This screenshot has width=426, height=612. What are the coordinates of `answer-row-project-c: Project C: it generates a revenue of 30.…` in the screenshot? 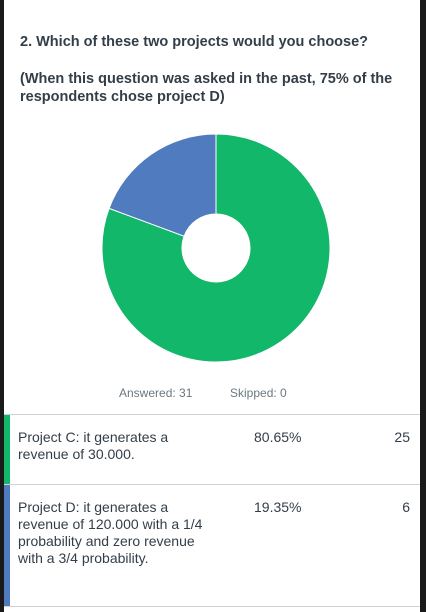 It's located at (212, 449).